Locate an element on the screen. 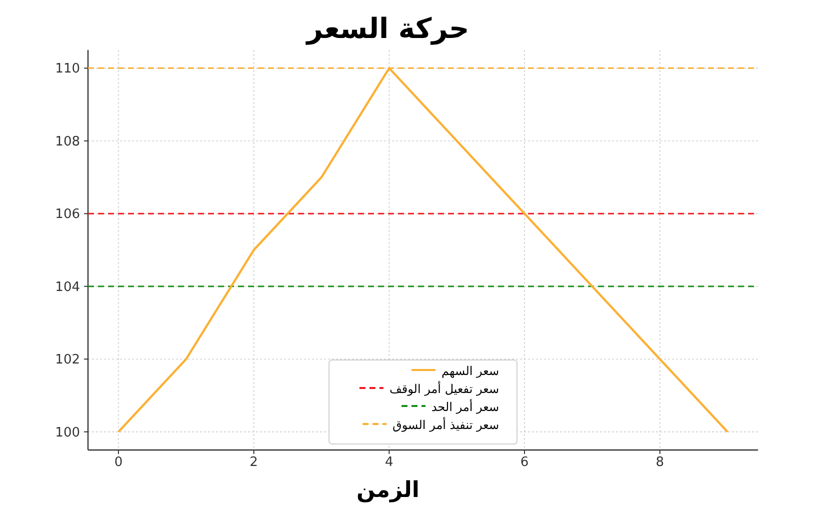 The width and height of the screenshot is (818, 505). y-tick-label: 110 is located at coordinates (67, 69).